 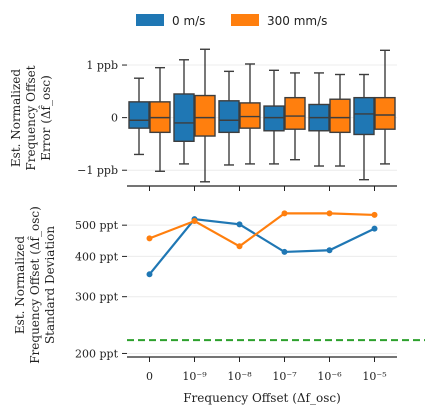 I want to click on std-dev-y-tick-label: 400 ppt, so click(x=97, y=256).